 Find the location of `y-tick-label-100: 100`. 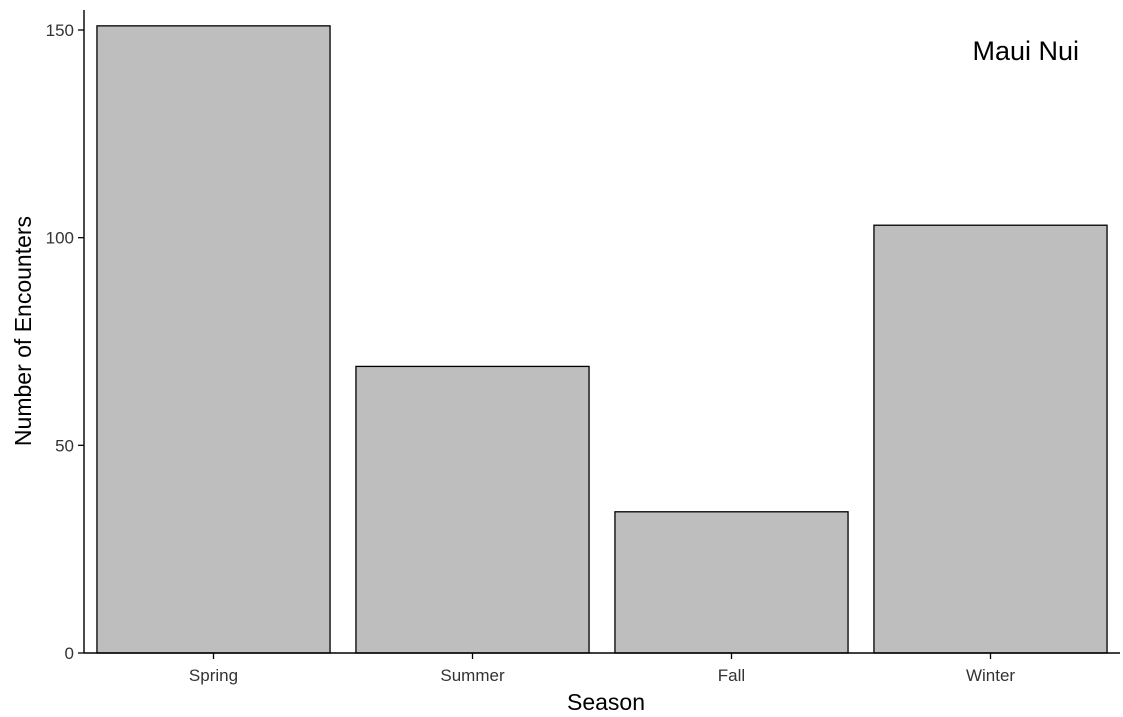

y-tick-label-100: 100 is located at coordinates (60, 238).